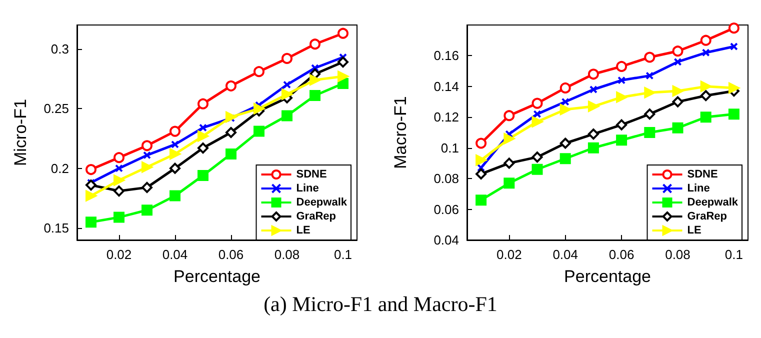  Describe the element at coordinates (446, 240) in the screenshot. I see `y-tick-label: 0.04` at that location.